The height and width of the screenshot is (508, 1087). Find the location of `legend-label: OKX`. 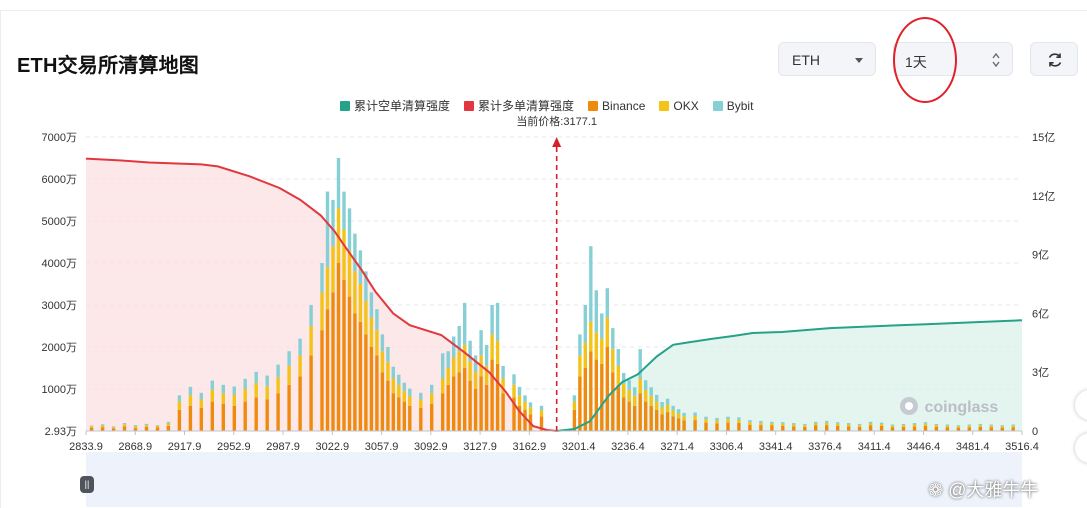

legend-label: OKX is located at coordinates (686, 106).